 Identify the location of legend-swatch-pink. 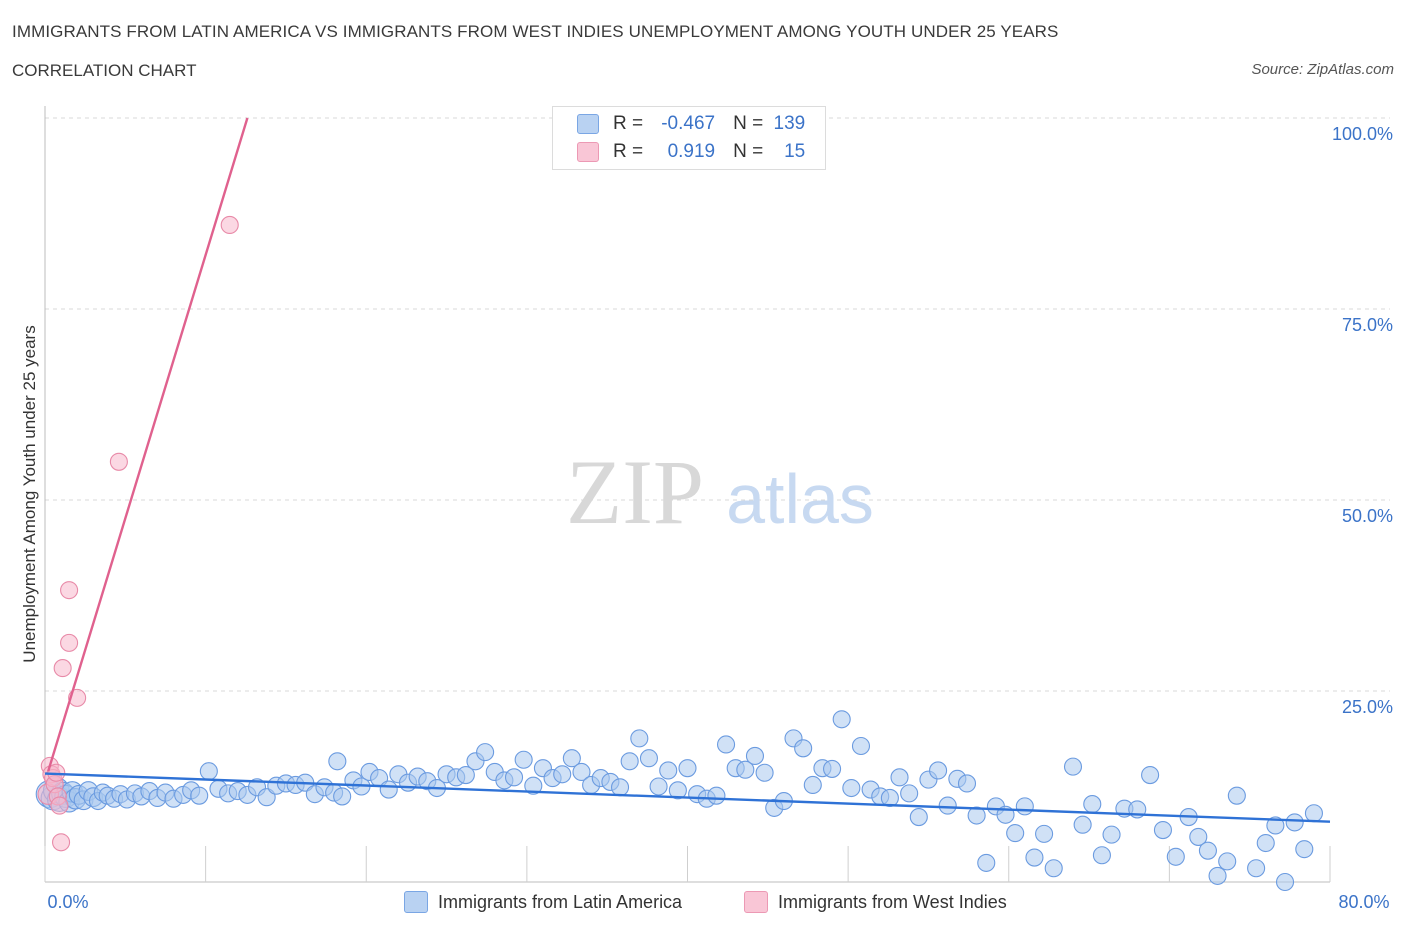
(756, 902).